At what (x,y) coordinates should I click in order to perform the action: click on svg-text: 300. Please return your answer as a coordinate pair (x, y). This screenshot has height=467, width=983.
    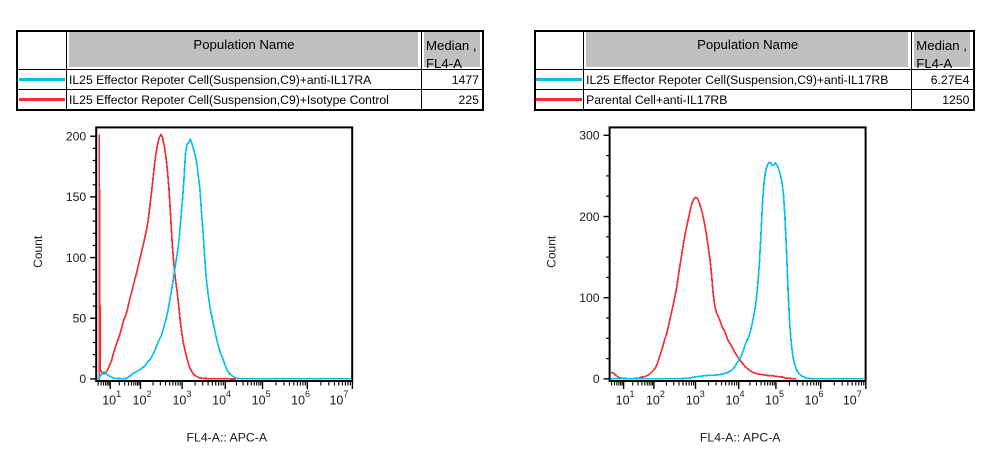
    Looking at the image, I should click on (589, 136).